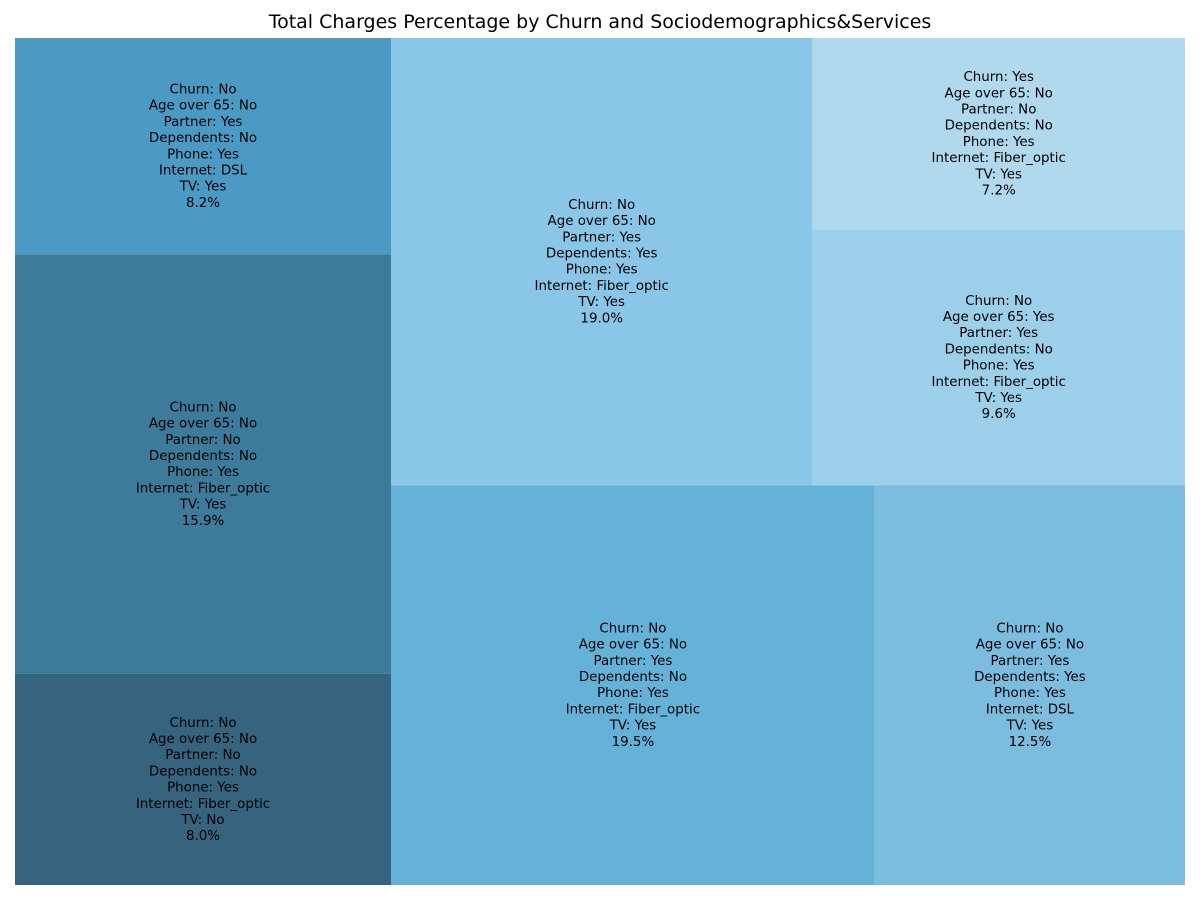  I want to click on tile-percentage-label: 8.2%, so click(203, 203).